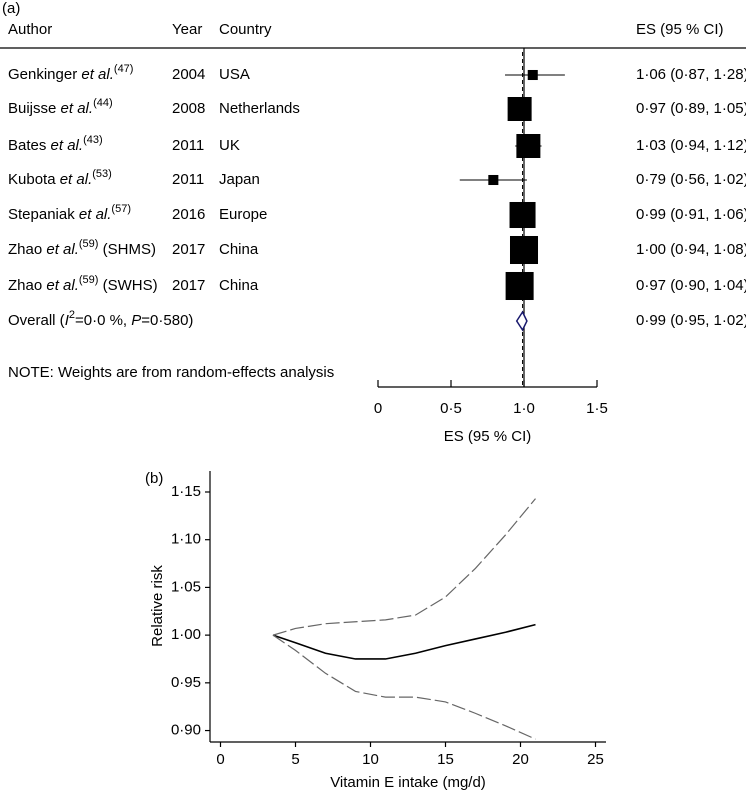  I want to click on author-label: Kubota et al.(53), so click(60, 178).